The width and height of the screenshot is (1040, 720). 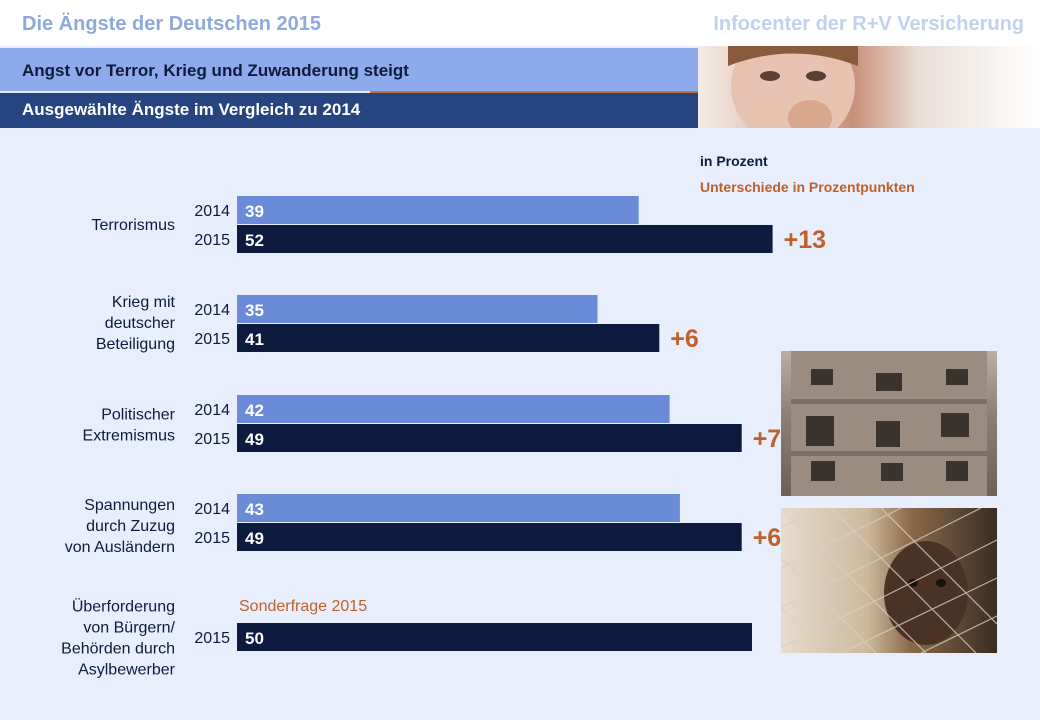 What do you see at coordinates (254, 339) in the screenshot?
I see `bar-value-label: 41` at bounding box center [254, 339].